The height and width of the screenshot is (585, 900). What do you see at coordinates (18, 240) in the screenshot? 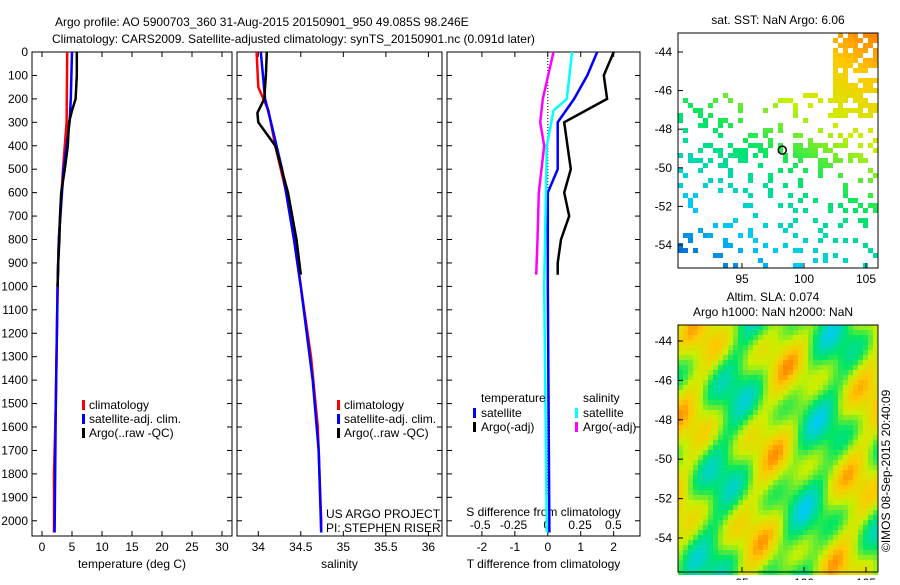
I see `y-tick-label: 800` at bounding box center [18, 240].